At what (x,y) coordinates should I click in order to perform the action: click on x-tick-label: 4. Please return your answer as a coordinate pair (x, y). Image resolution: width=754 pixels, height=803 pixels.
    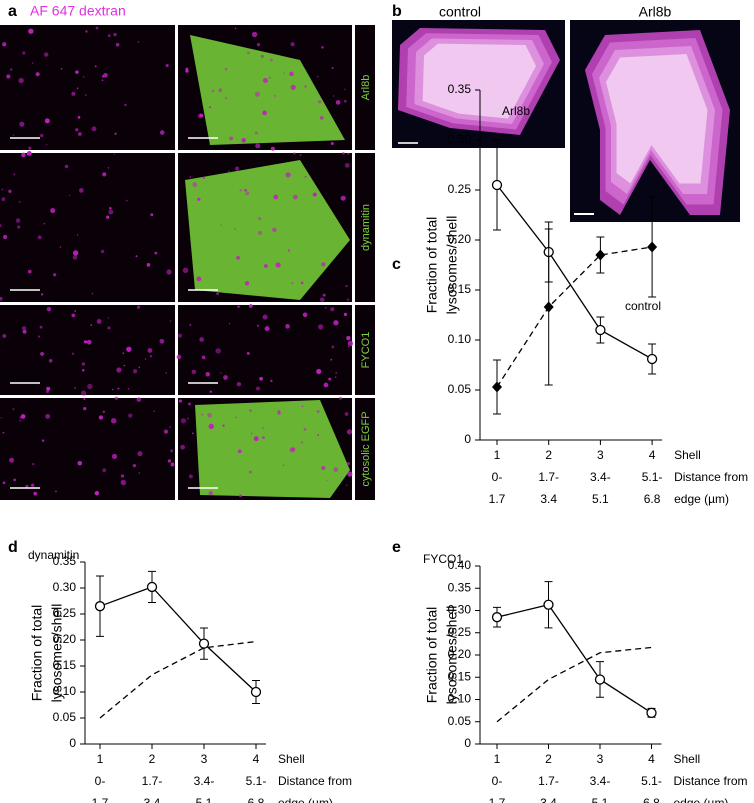
    Looking at the image, I should click on (256, 759).